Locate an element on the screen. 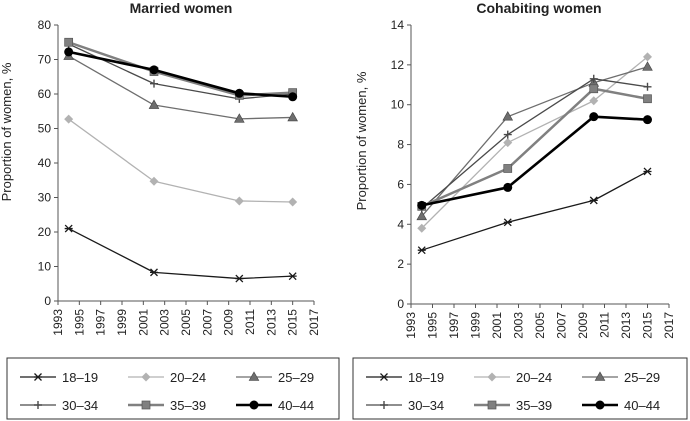 The width and height of the screenshot is (690, 421). legend-label: 25–29 is located at coordinates (296, 377).